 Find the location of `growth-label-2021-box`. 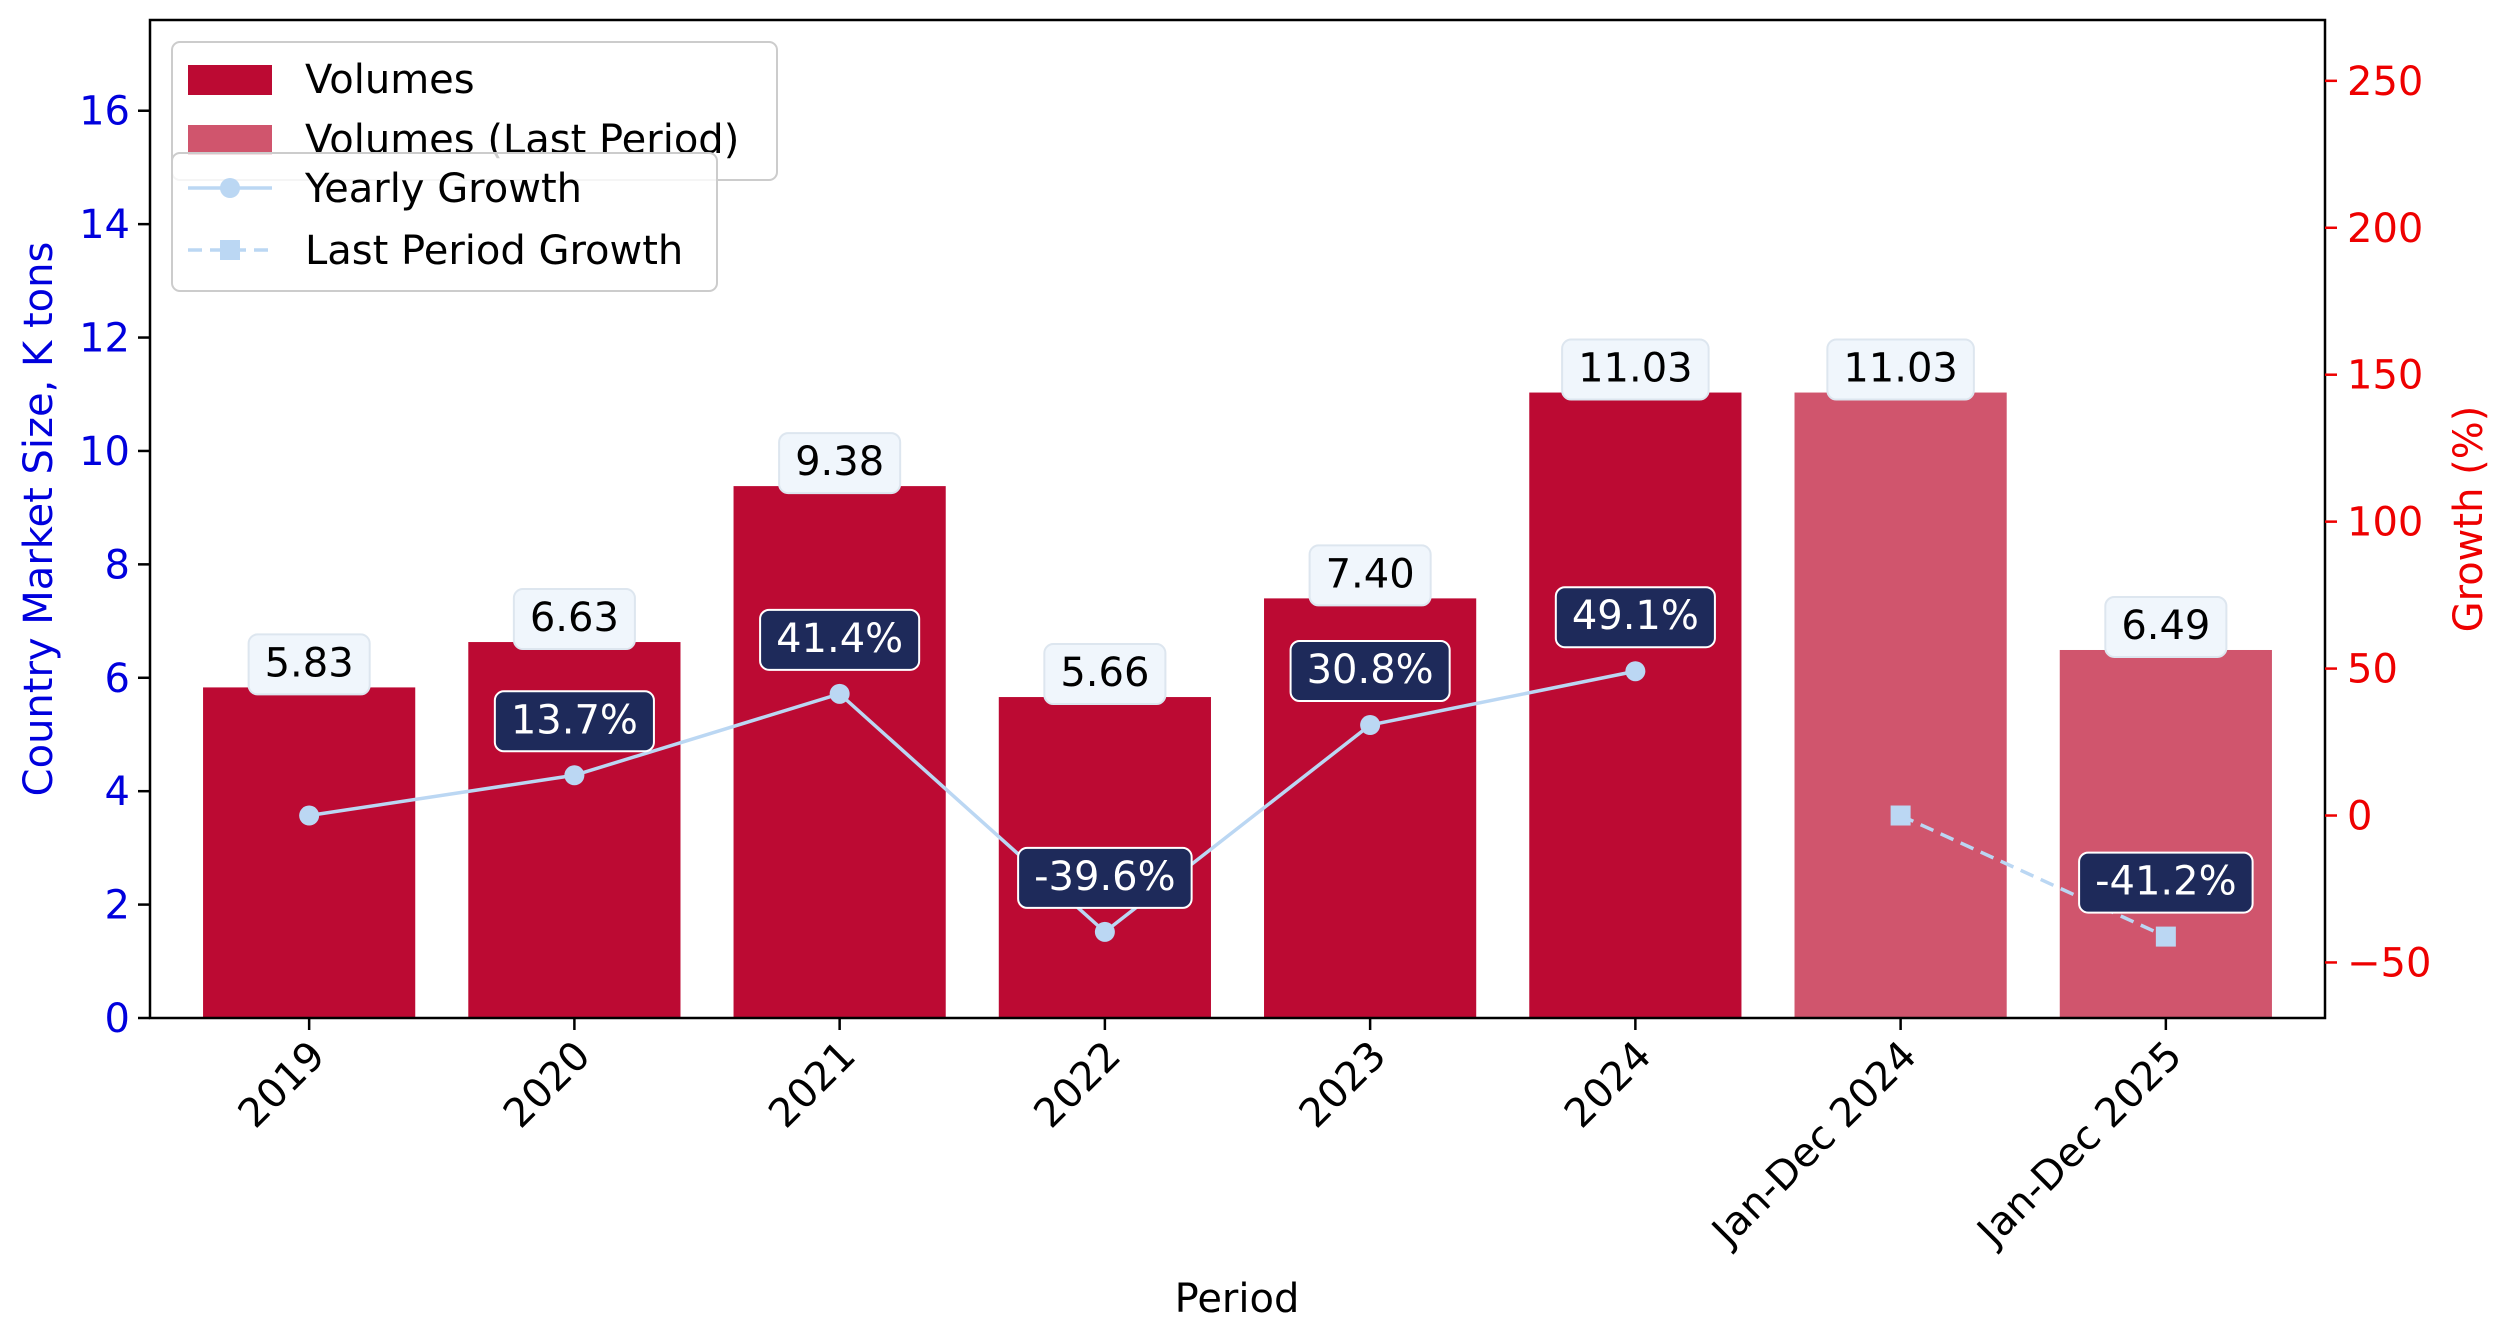

growth-label-2021-box is located at coordinates (840, 639).